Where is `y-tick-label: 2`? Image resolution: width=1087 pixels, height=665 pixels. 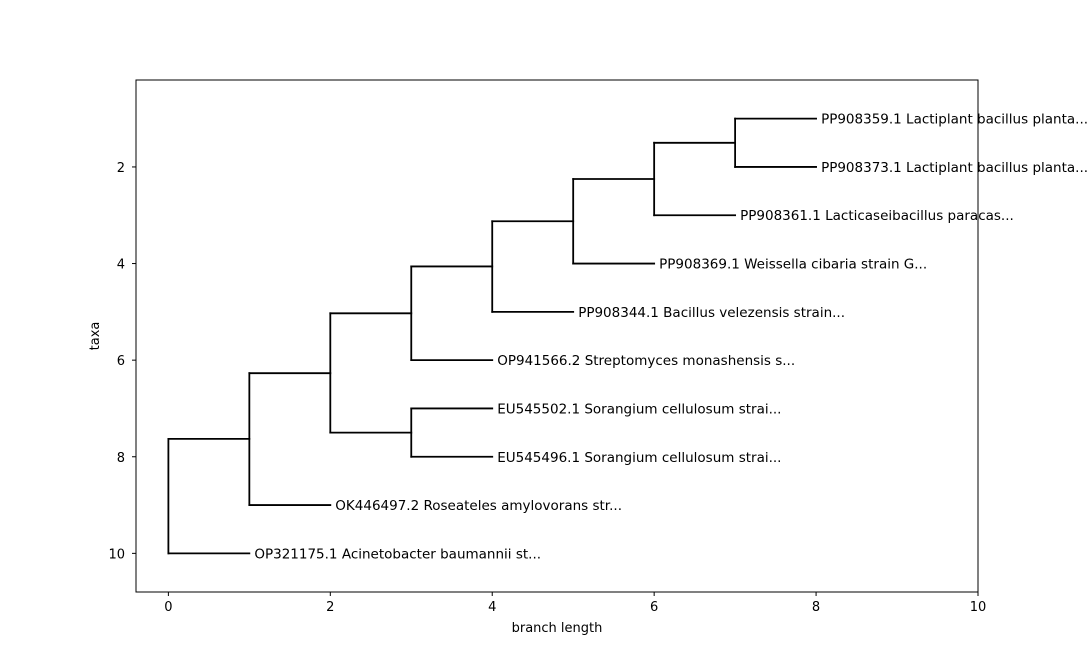
y-tick-label: 2 is located at coordinates (121, 168).